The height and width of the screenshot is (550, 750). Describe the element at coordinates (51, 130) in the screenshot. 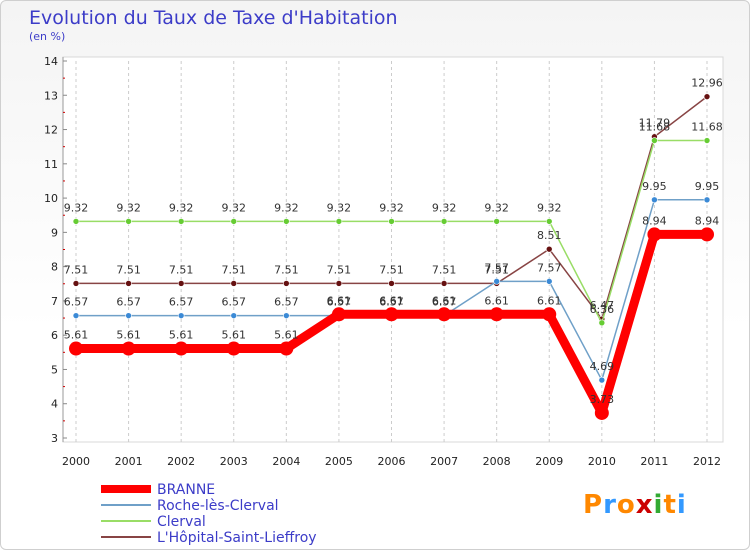

I see `y-tick-label: 12` at that location.